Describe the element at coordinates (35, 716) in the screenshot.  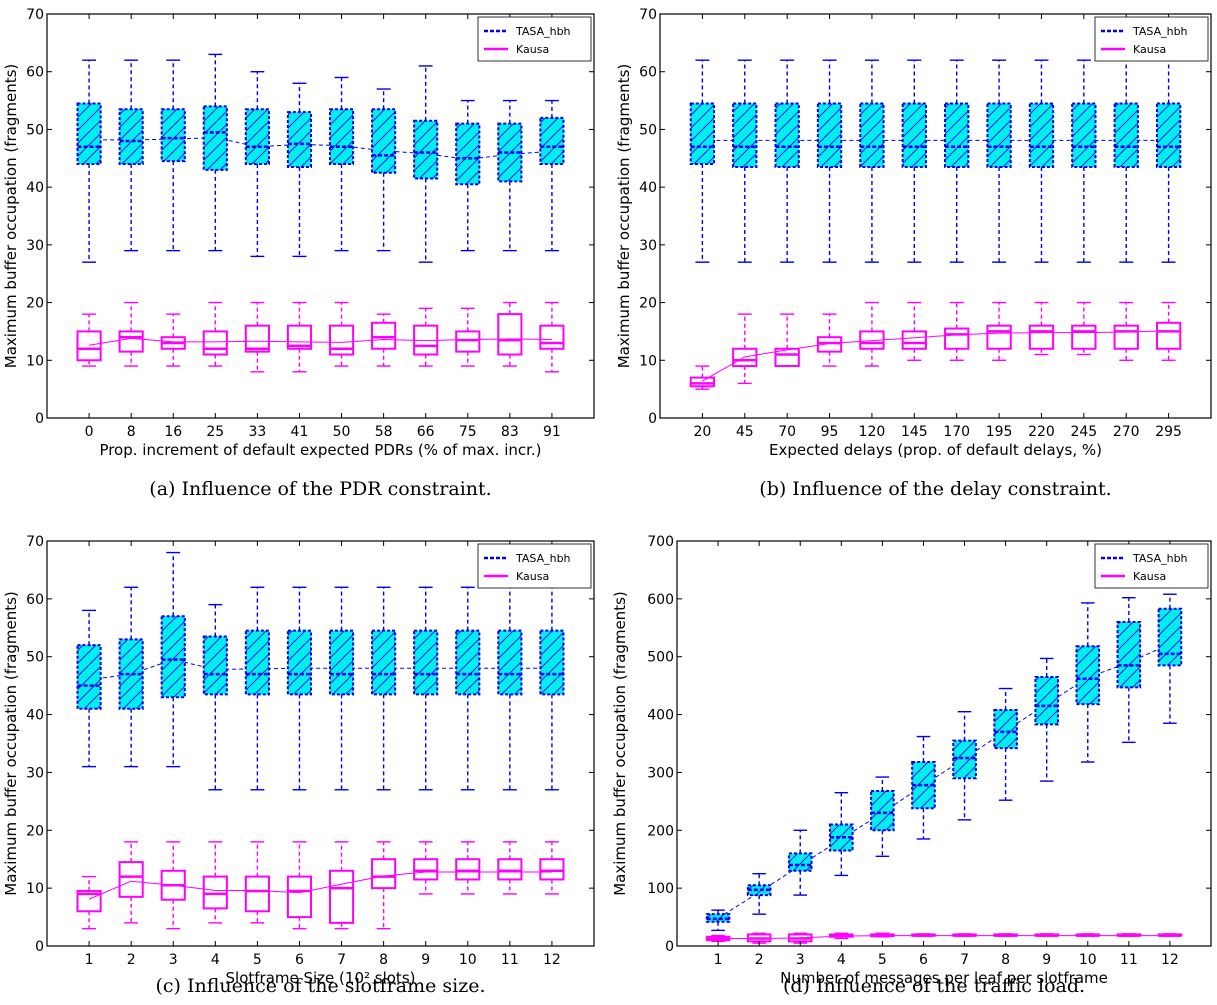
I see `y-tick-label: 40` at that location.